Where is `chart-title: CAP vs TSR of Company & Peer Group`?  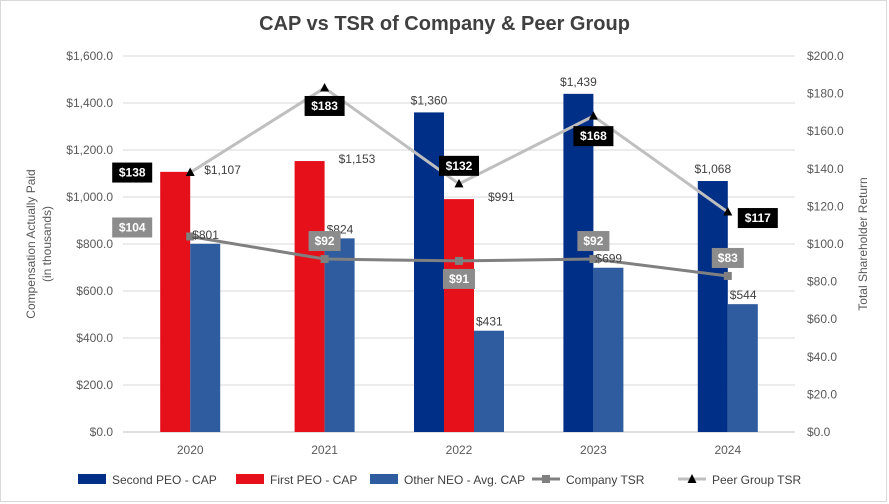
chart-title: CAP vs TSR of Company & Peer Group is located at coordinates (444, 24).